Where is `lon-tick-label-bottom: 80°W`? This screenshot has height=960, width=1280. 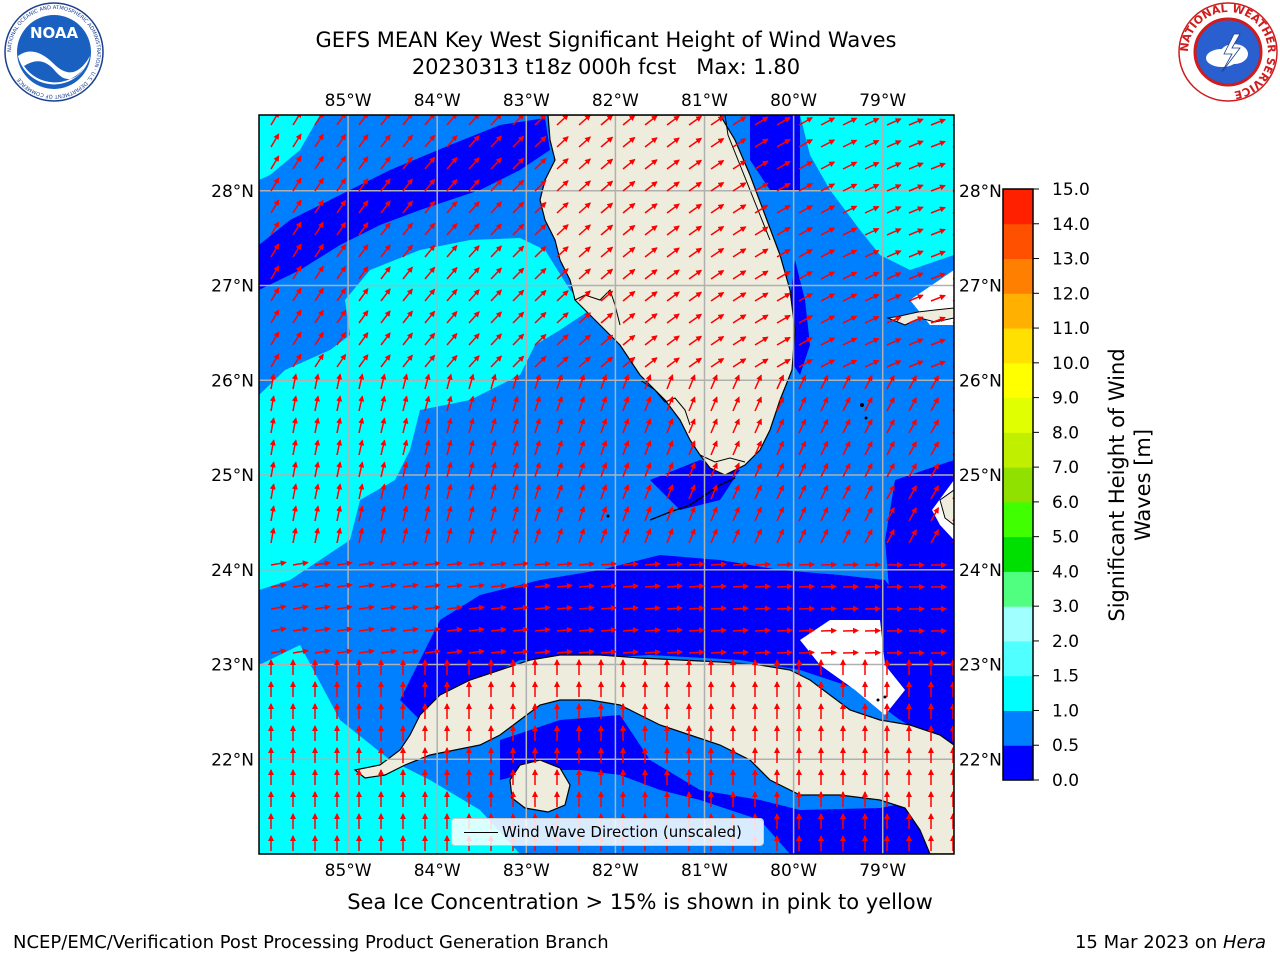
lon-tick-label-bottom: 80°W is located at coordinates (793, 871).